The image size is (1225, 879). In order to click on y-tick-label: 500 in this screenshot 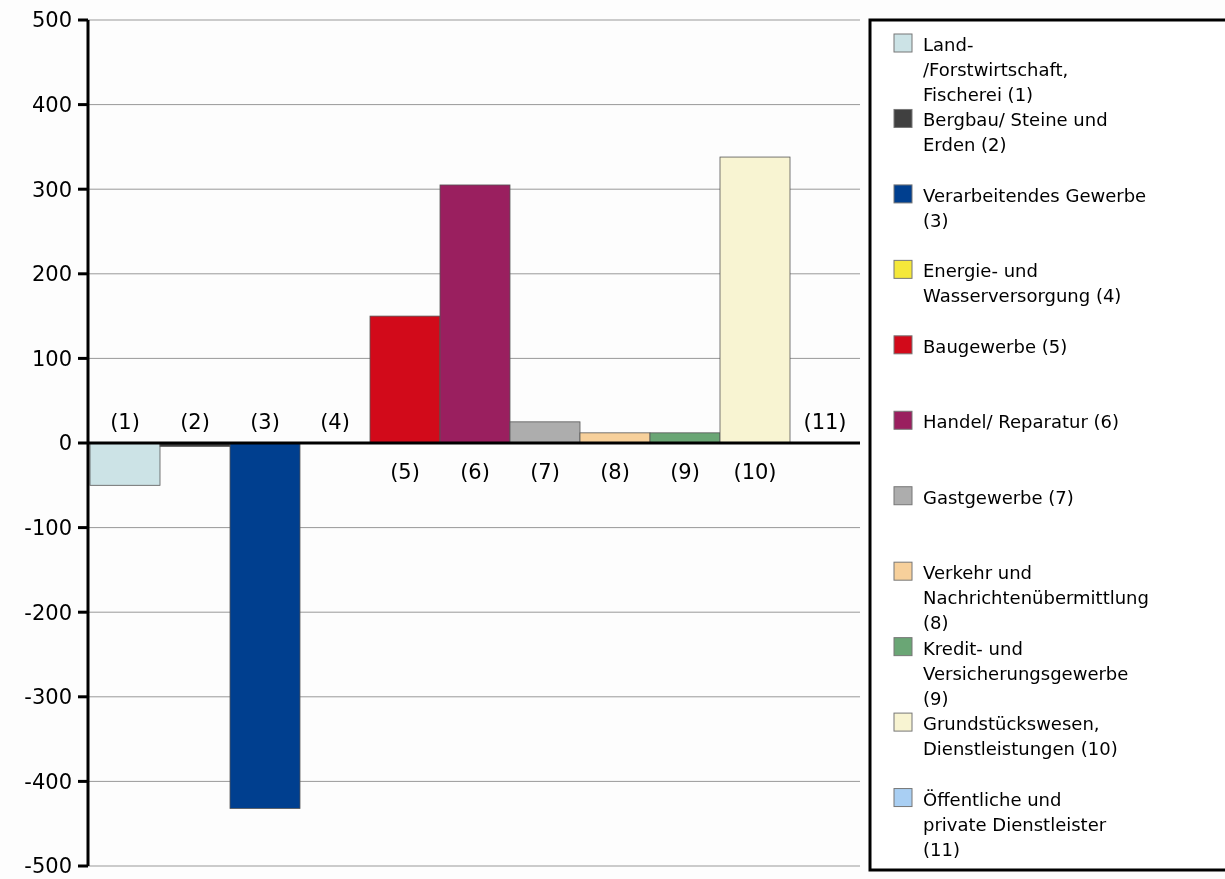, I will do `click(51, 20)`.